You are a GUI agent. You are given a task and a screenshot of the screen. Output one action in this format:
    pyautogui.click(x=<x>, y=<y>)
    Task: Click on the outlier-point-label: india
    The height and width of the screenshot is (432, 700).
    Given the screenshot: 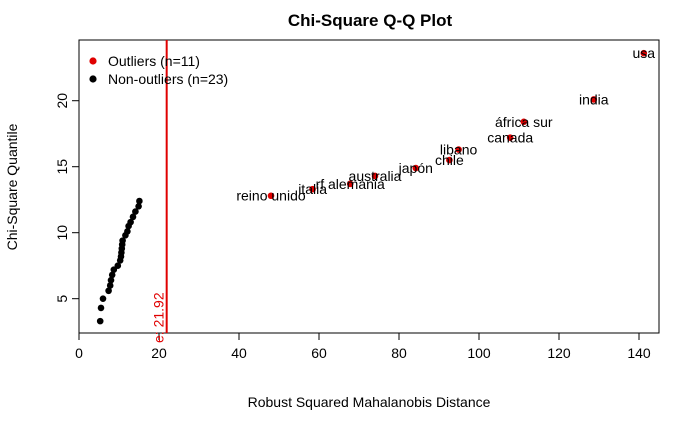 What is the action you would take?
    pyautogui.click(x=594, y=99)
    